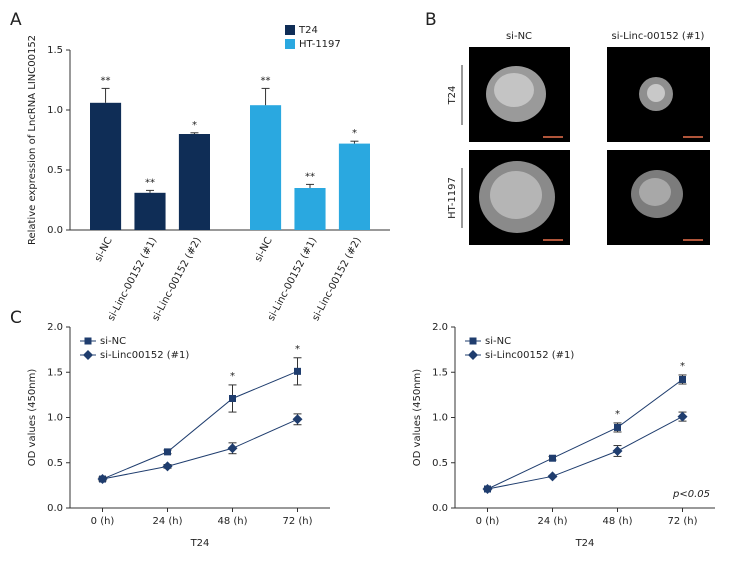  What do you see at coordinates (16, 20) in the screenshot?
I see `panel-label: A` at bounding box center [16, 20].